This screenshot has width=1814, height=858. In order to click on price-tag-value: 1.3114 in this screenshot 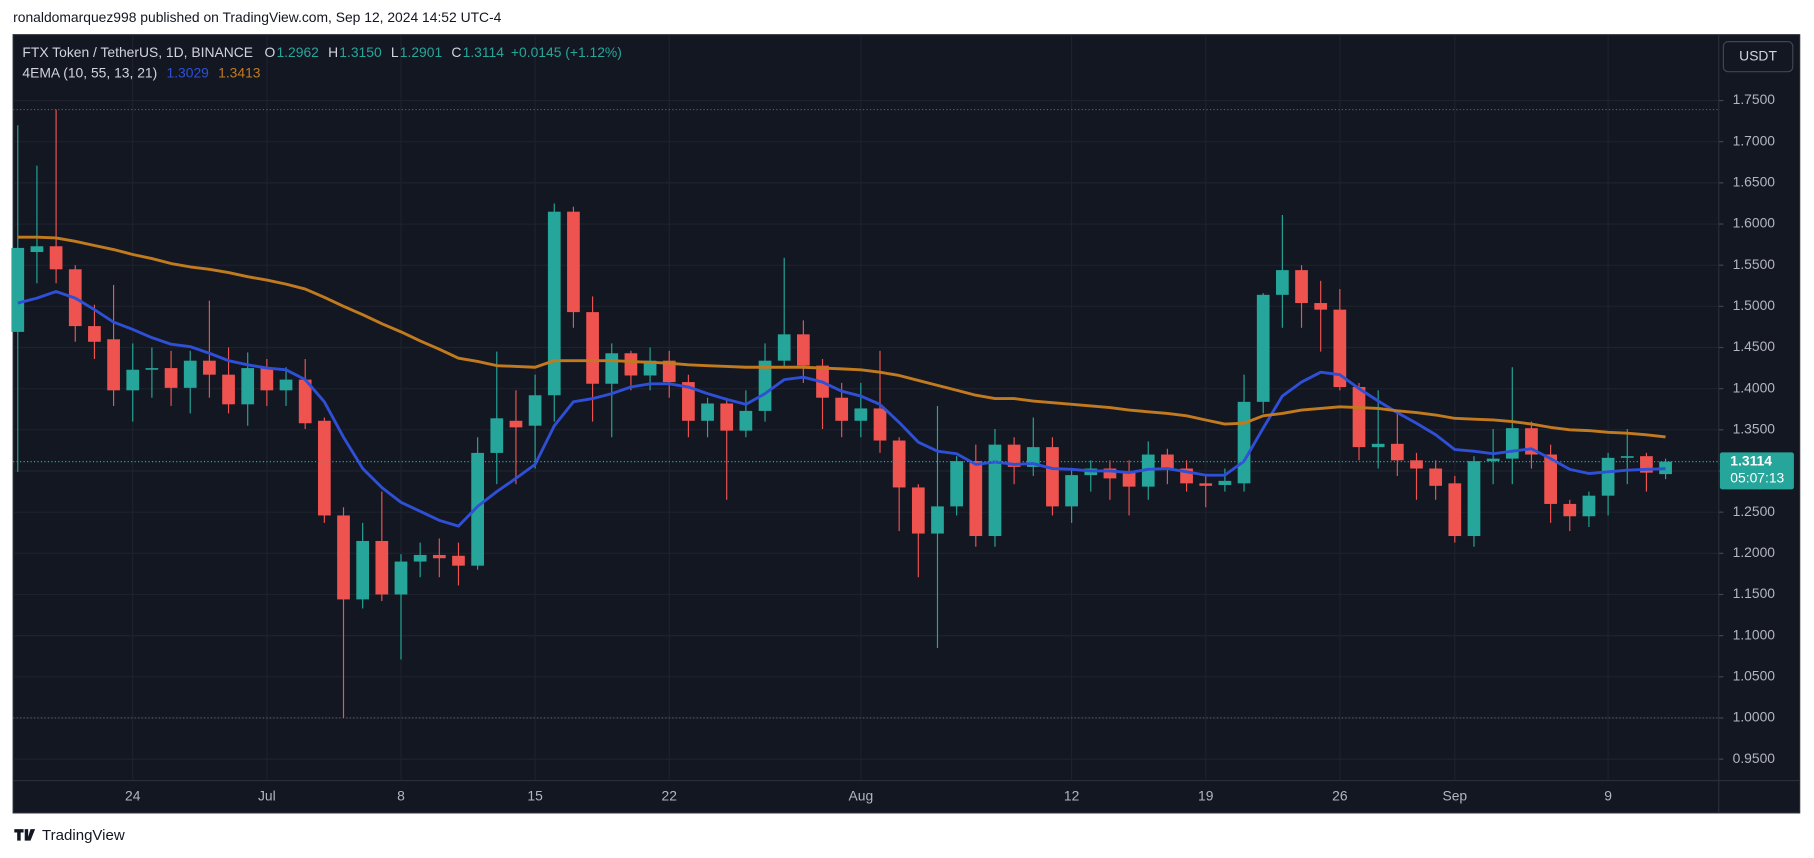, I will do `click(1751, 460)`.